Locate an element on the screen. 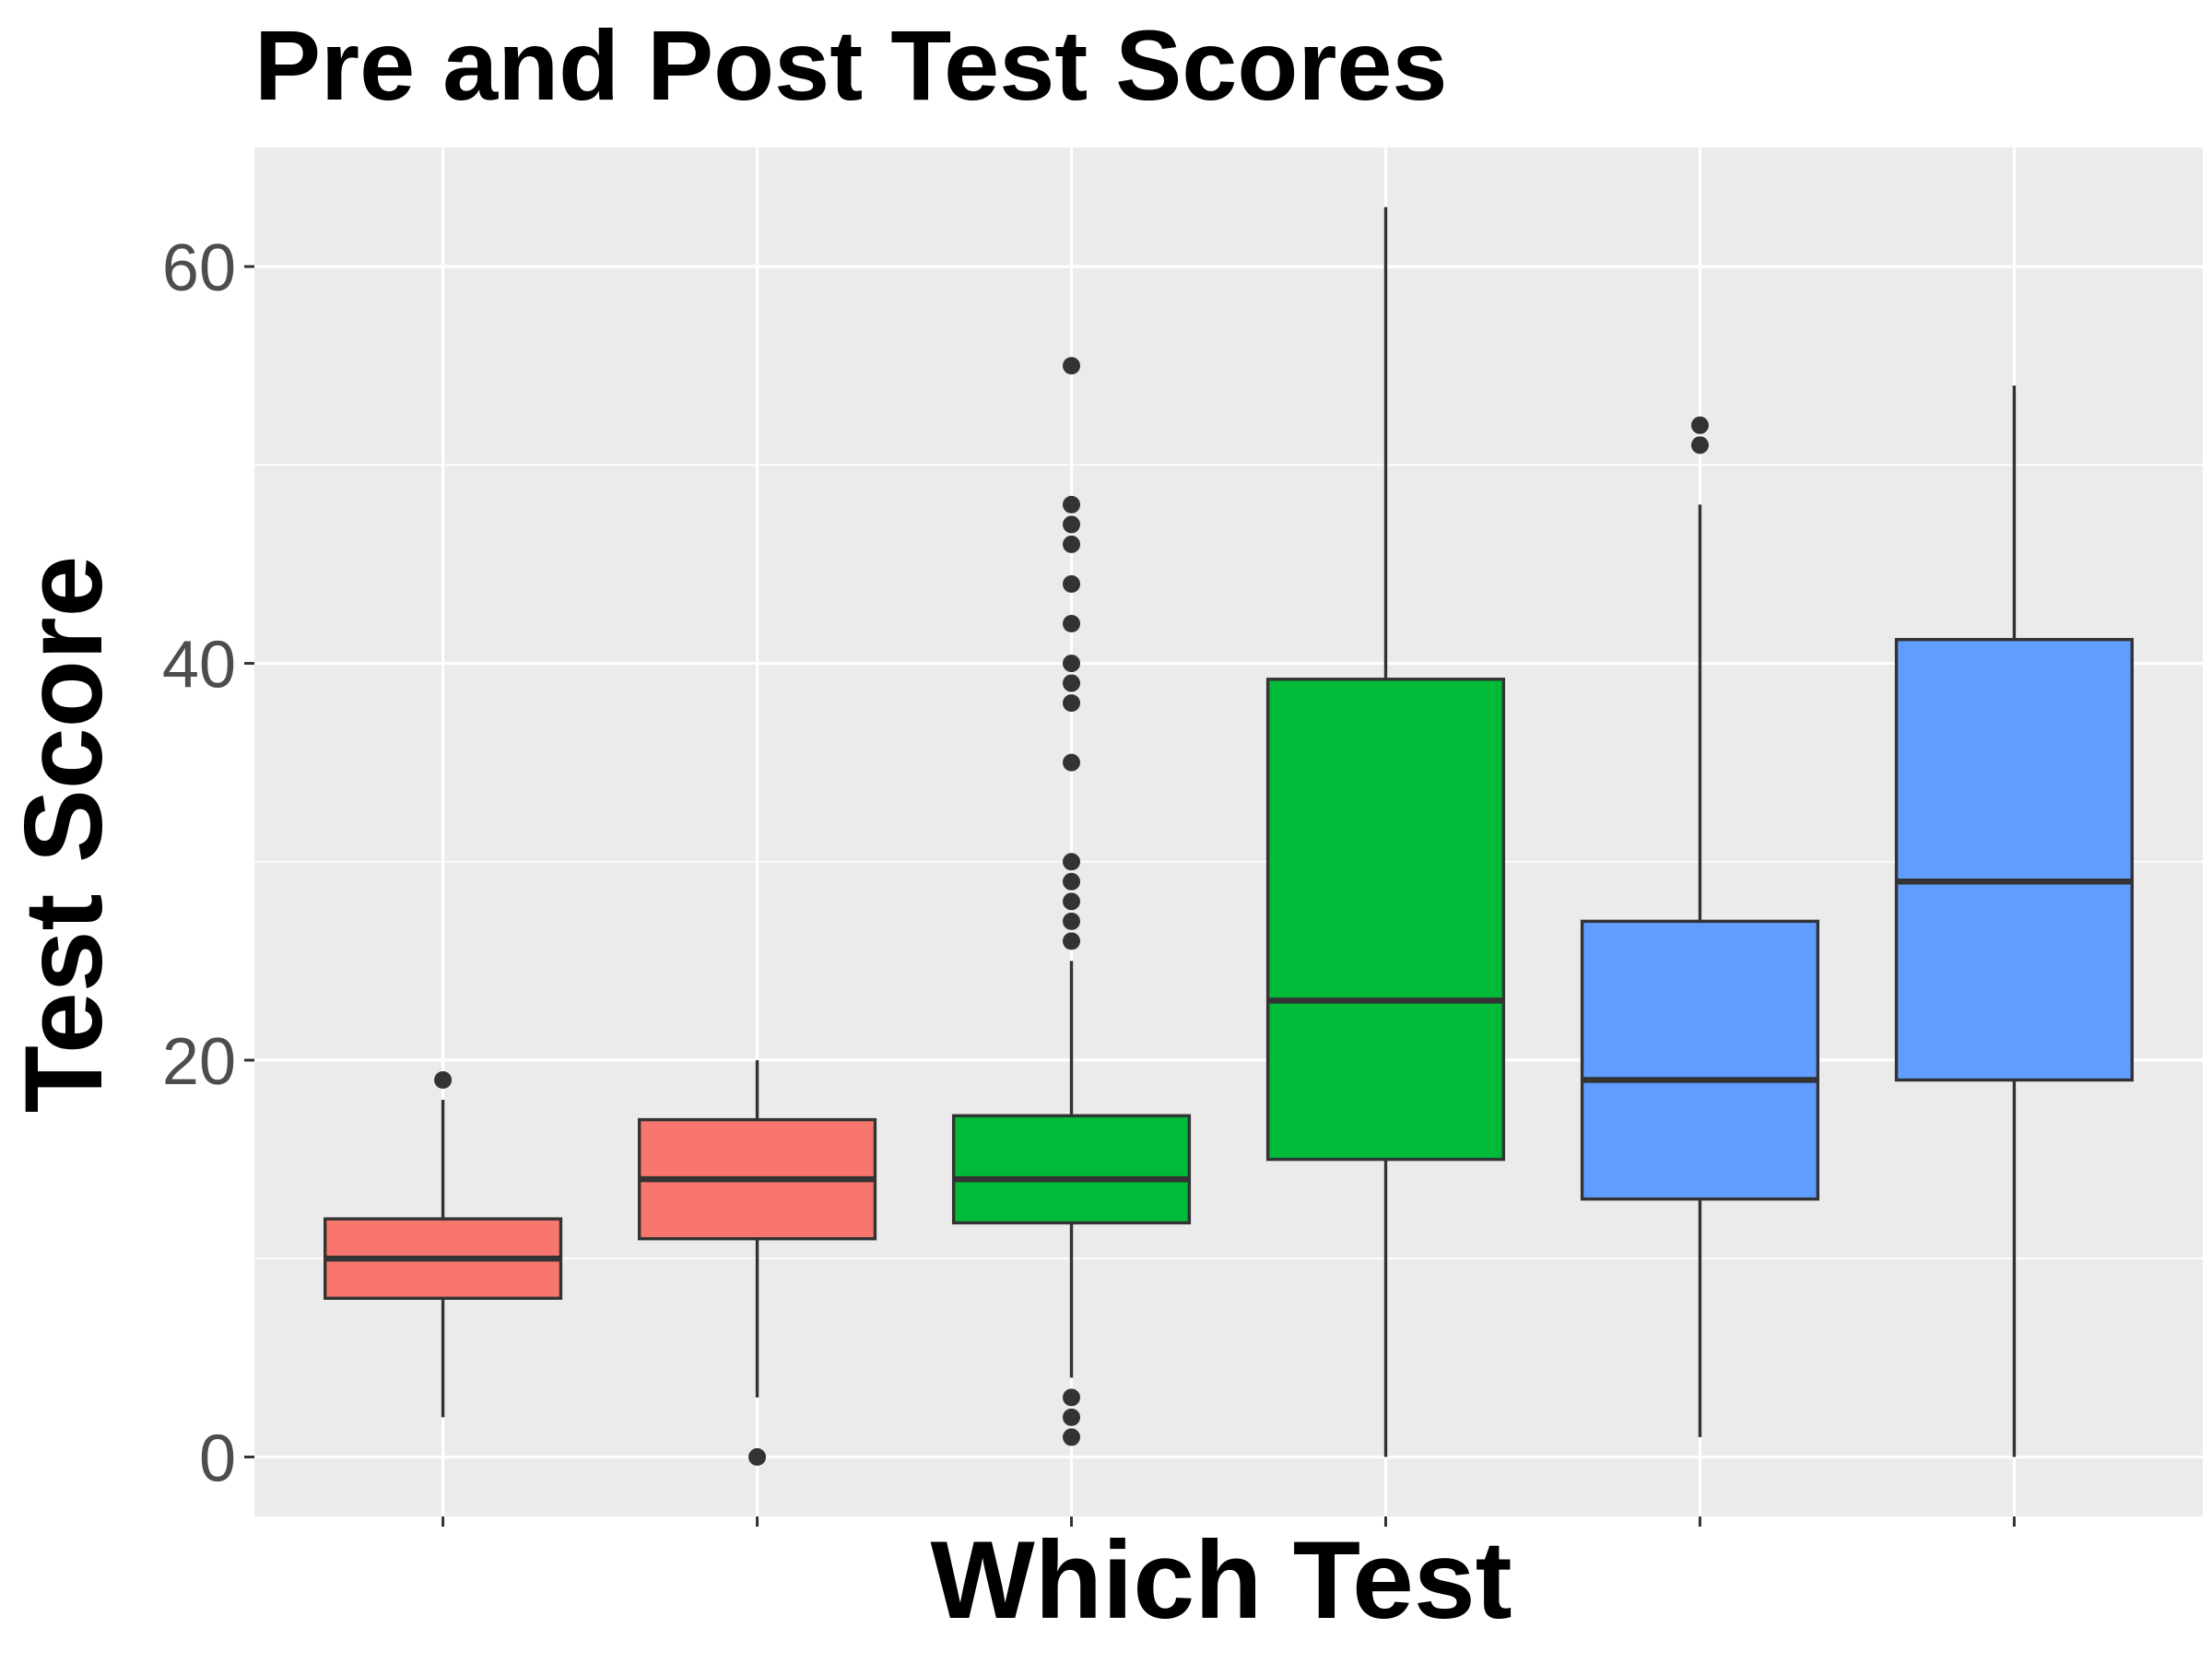  x-axis-label: Which Test is located at coordinates (1221, 1580).